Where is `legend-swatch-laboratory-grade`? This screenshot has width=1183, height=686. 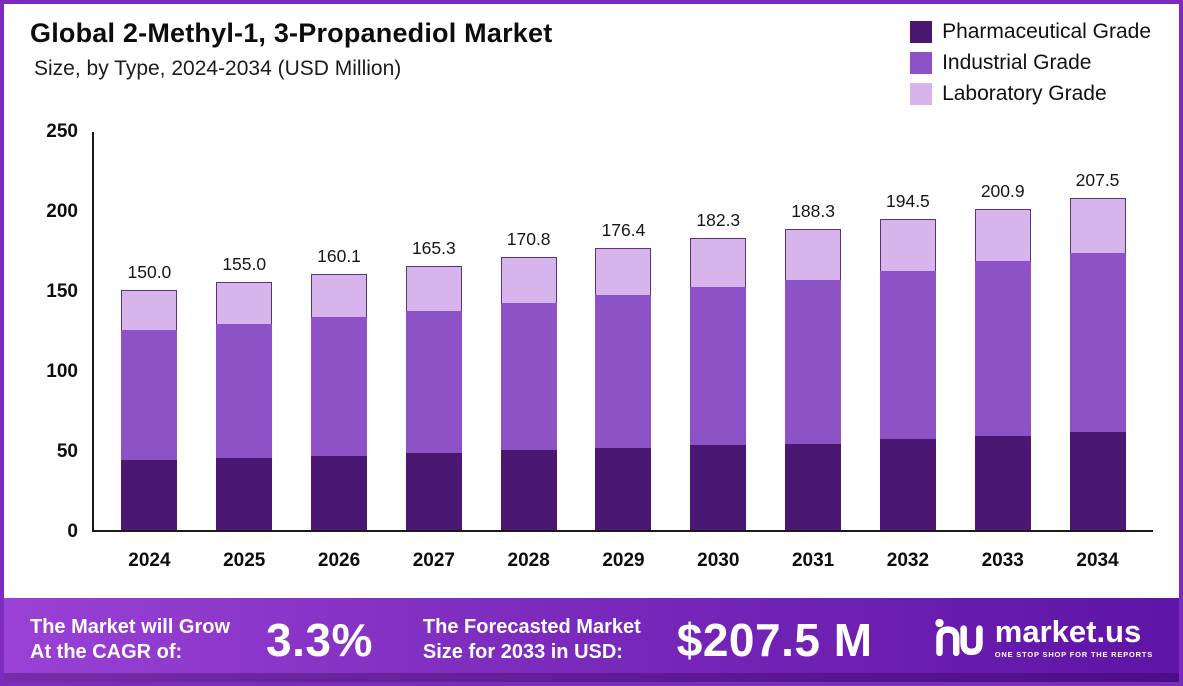 legend-swatch-laboratory-grade is located at coordinates (921, 94).